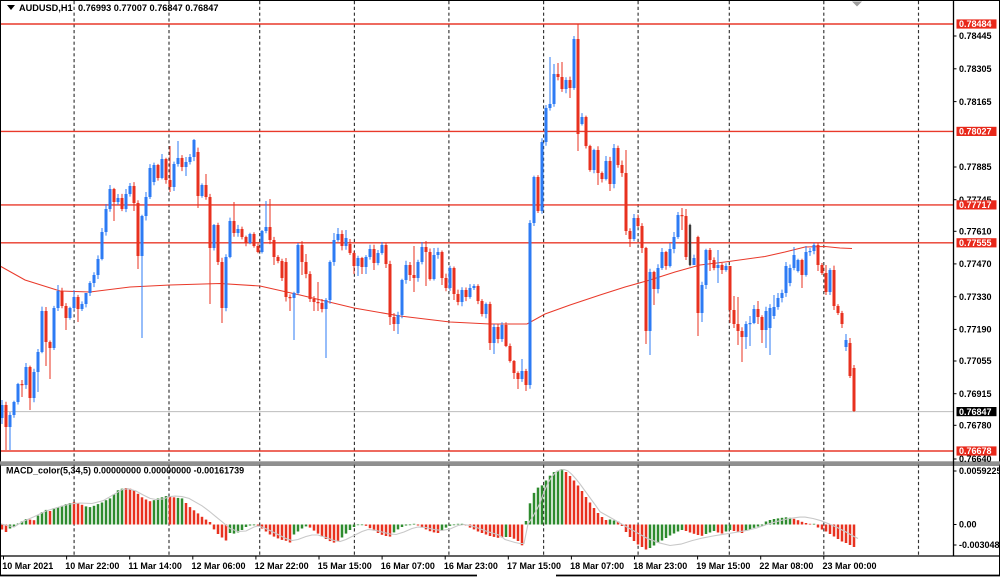 The height and width of the screenshot is (579, 1000). I want to click on svg-text: 15 Mar 15:00, so click(345, 566).